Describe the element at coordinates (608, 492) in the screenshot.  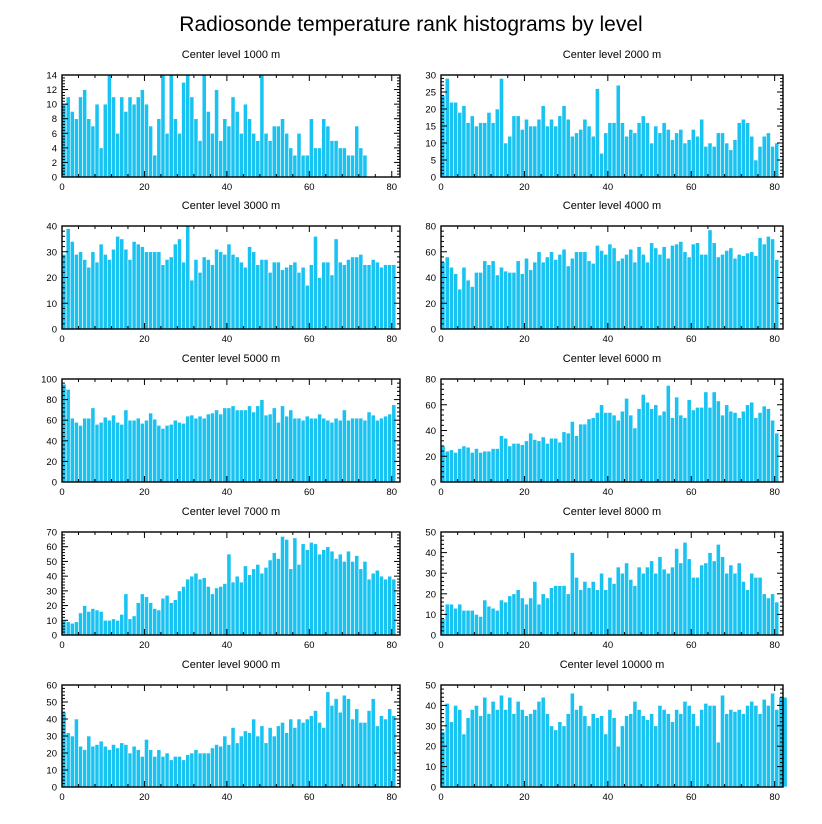
I see `x-tick-label: 40` at that location.